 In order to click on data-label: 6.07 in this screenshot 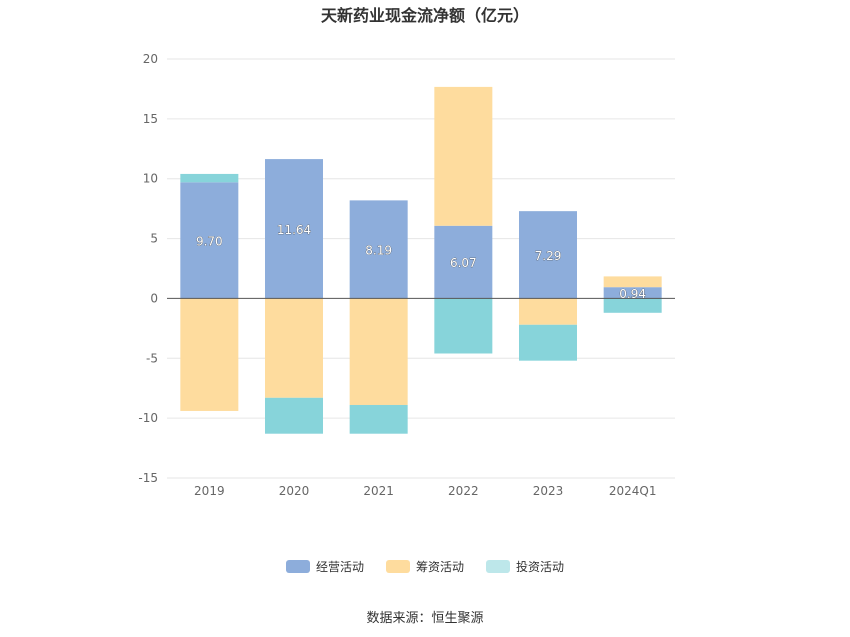, I will do `click(463, 263)`.